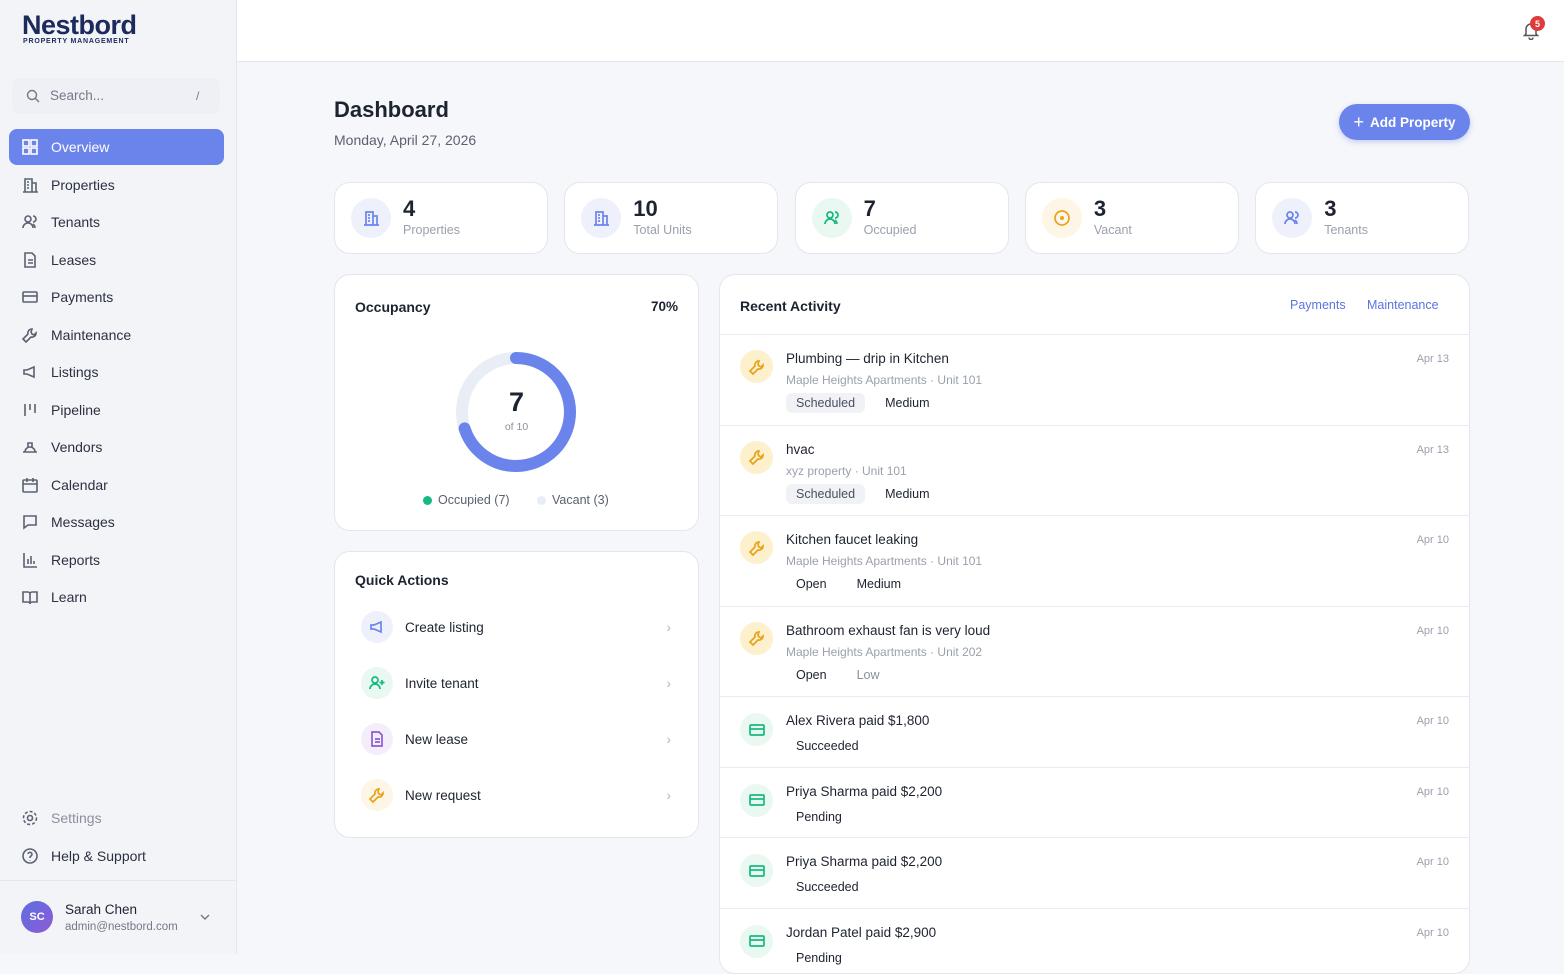 The width and height of the screenshot is (1564, 974). Describe the element at coordinates (116, 297) in the screenshot. I see `nav-item: Payments` at that location.